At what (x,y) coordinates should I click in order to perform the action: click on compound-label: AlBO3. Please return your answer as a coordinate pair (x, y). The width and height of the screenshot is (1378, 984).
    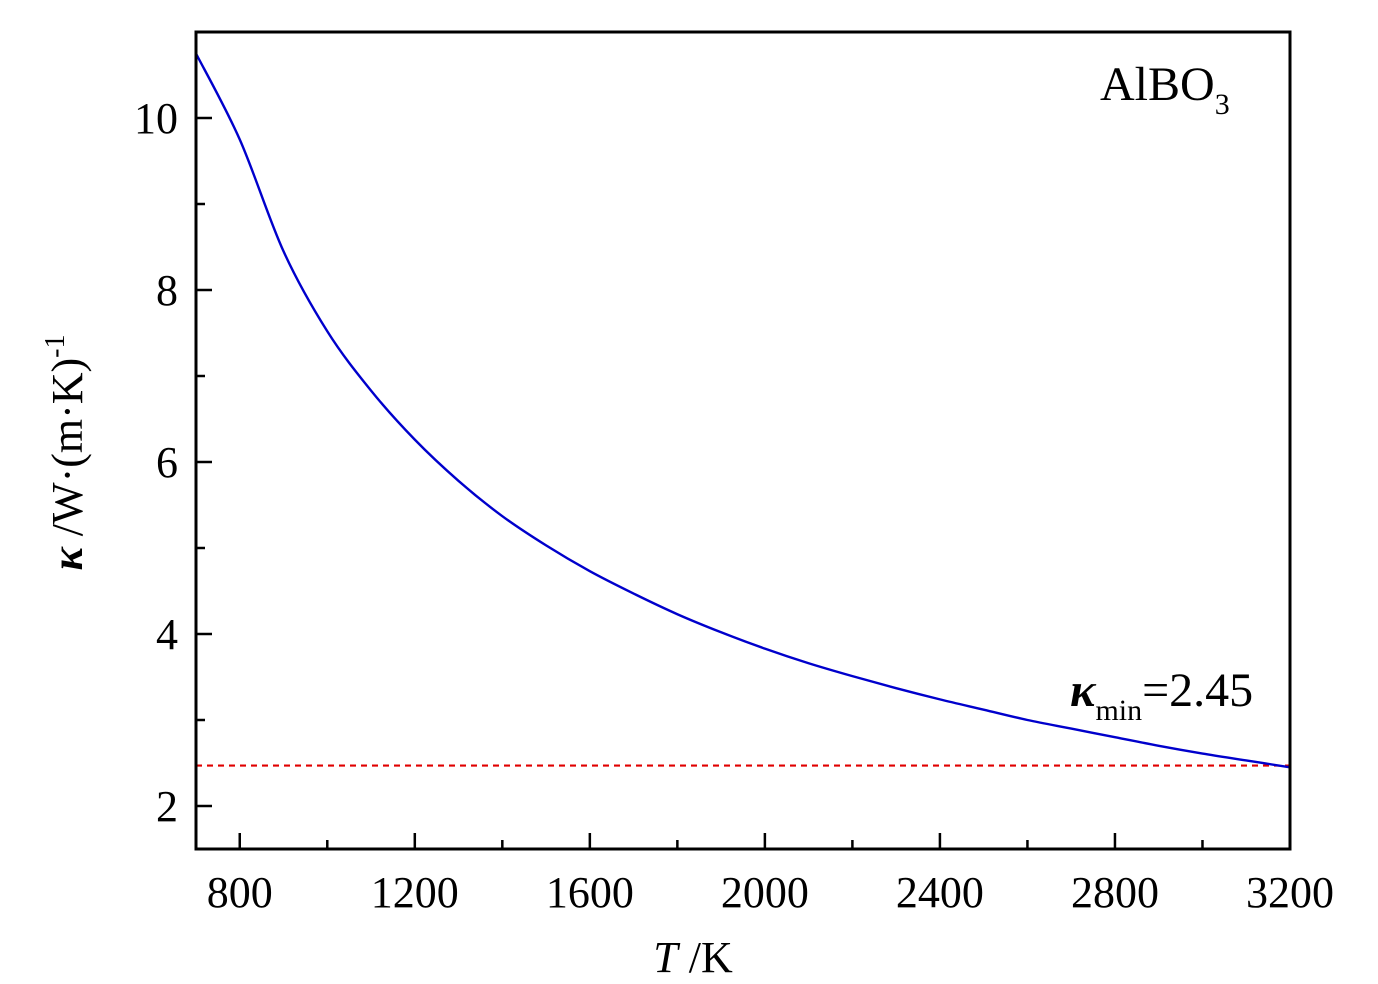
    Looking at the image, I should click on (1165, 89).